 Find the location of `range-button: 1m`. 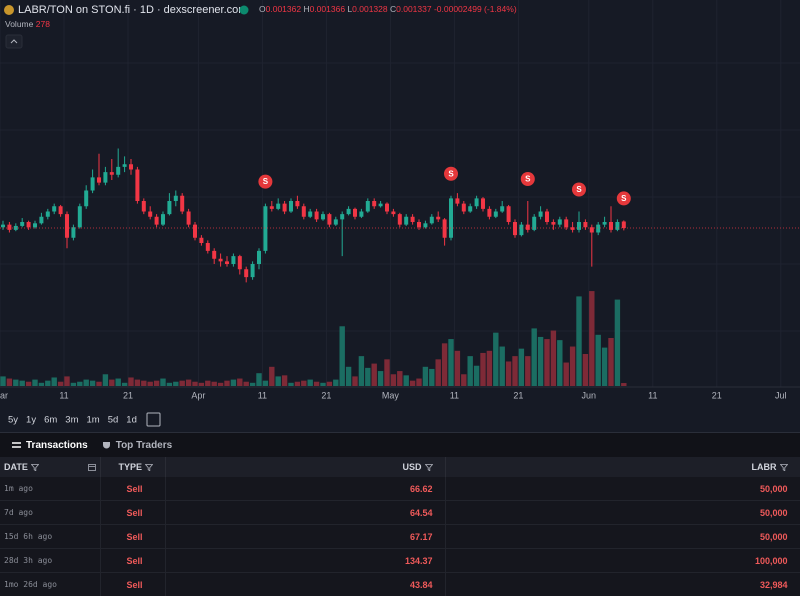

range-button: 1m is located at coordinates (93, 420).